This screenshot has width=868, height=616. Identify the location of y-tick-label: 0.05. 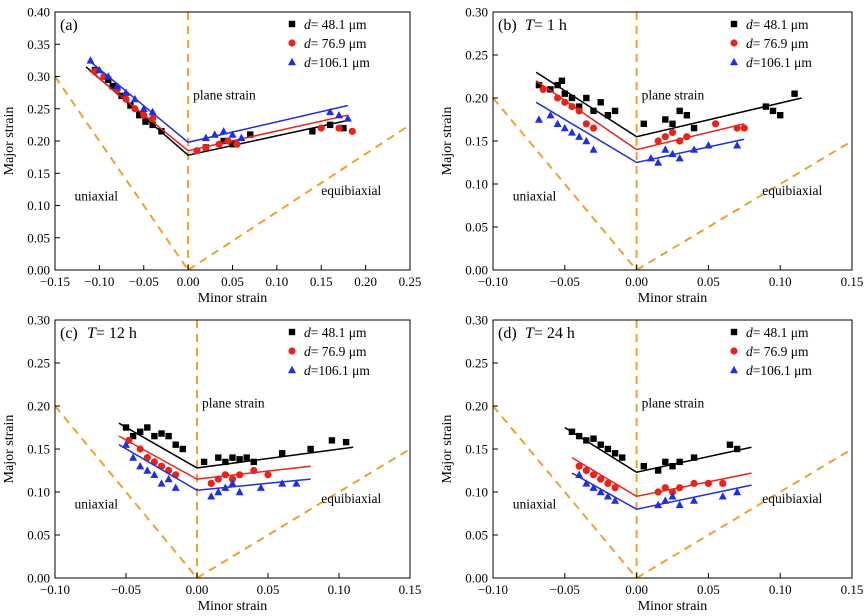
(38, 237).